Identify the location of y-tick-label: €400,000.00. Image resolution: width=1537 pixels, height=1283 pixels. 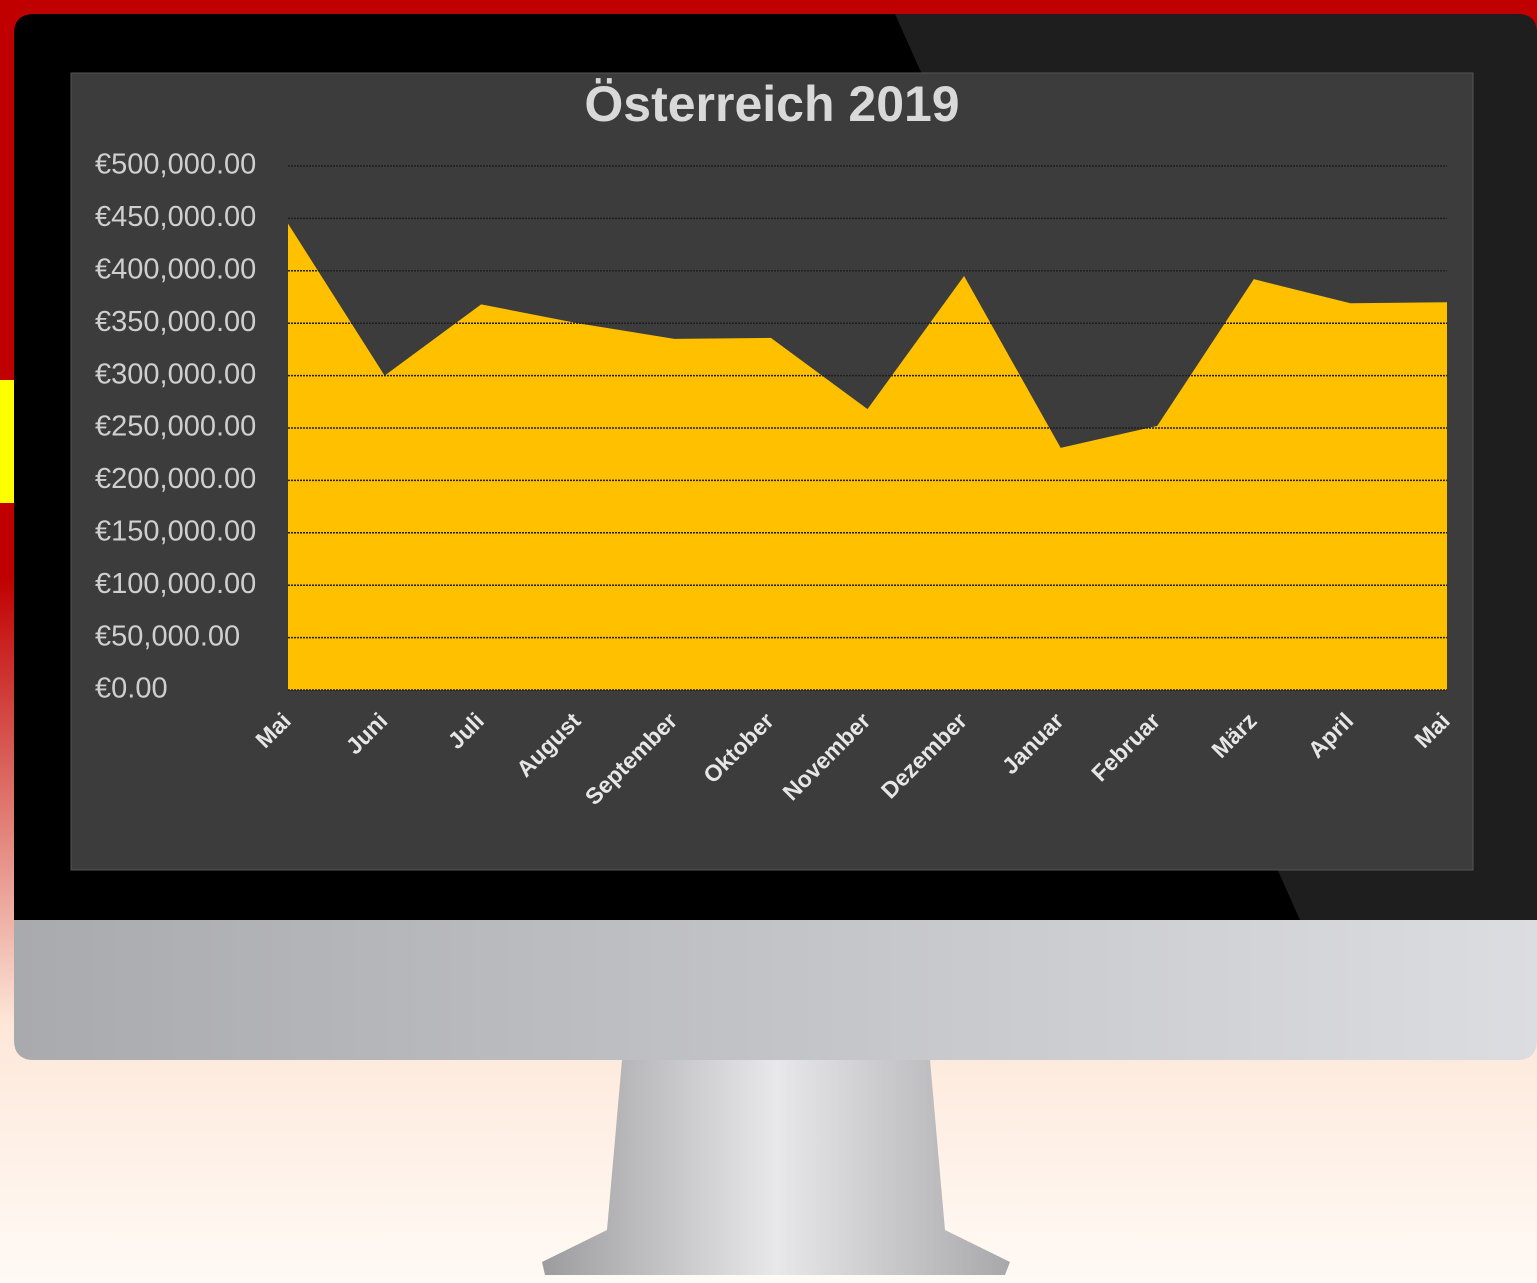
(175, 269).